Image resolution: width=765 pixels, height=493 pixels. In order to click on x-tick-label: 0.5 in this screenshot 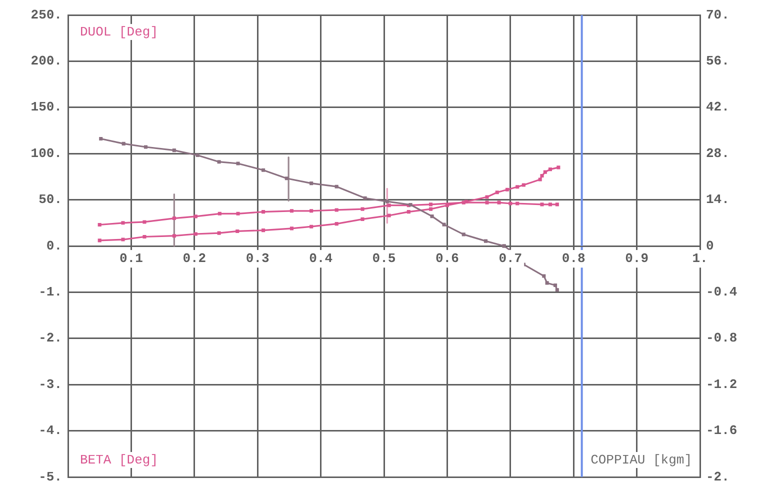, I will do `click(384, 258)`.